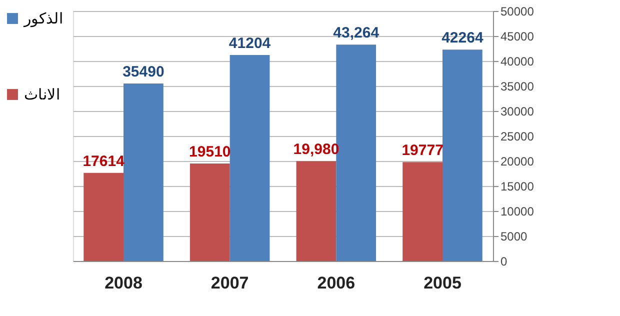 This screenshot has width=620, height=316. I want to click on y-tick-label: 45000, so click(517, 37).